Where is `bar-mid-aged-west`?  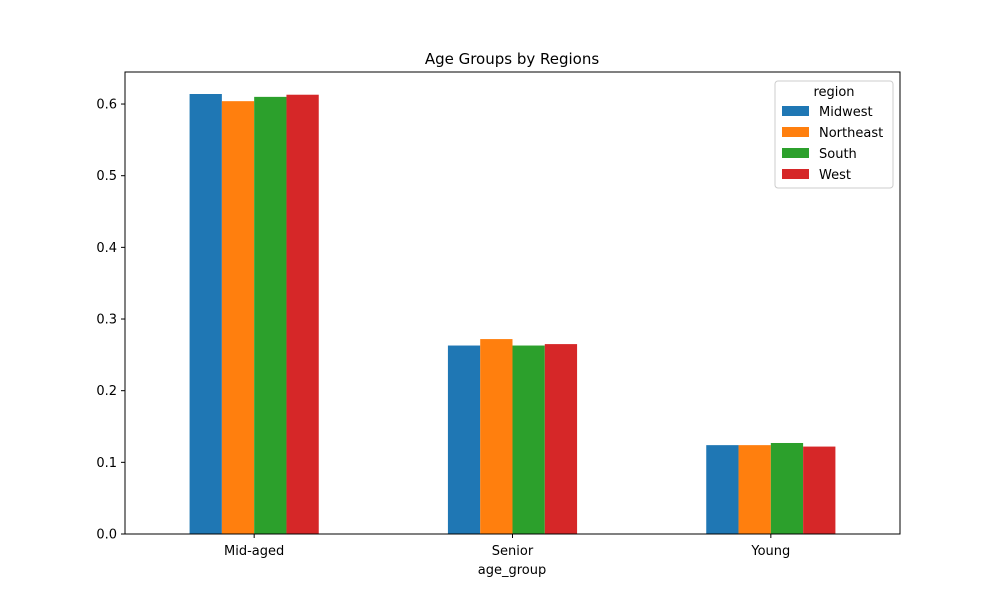
bar-mid-aged-west is located at coordinates (302, 314).